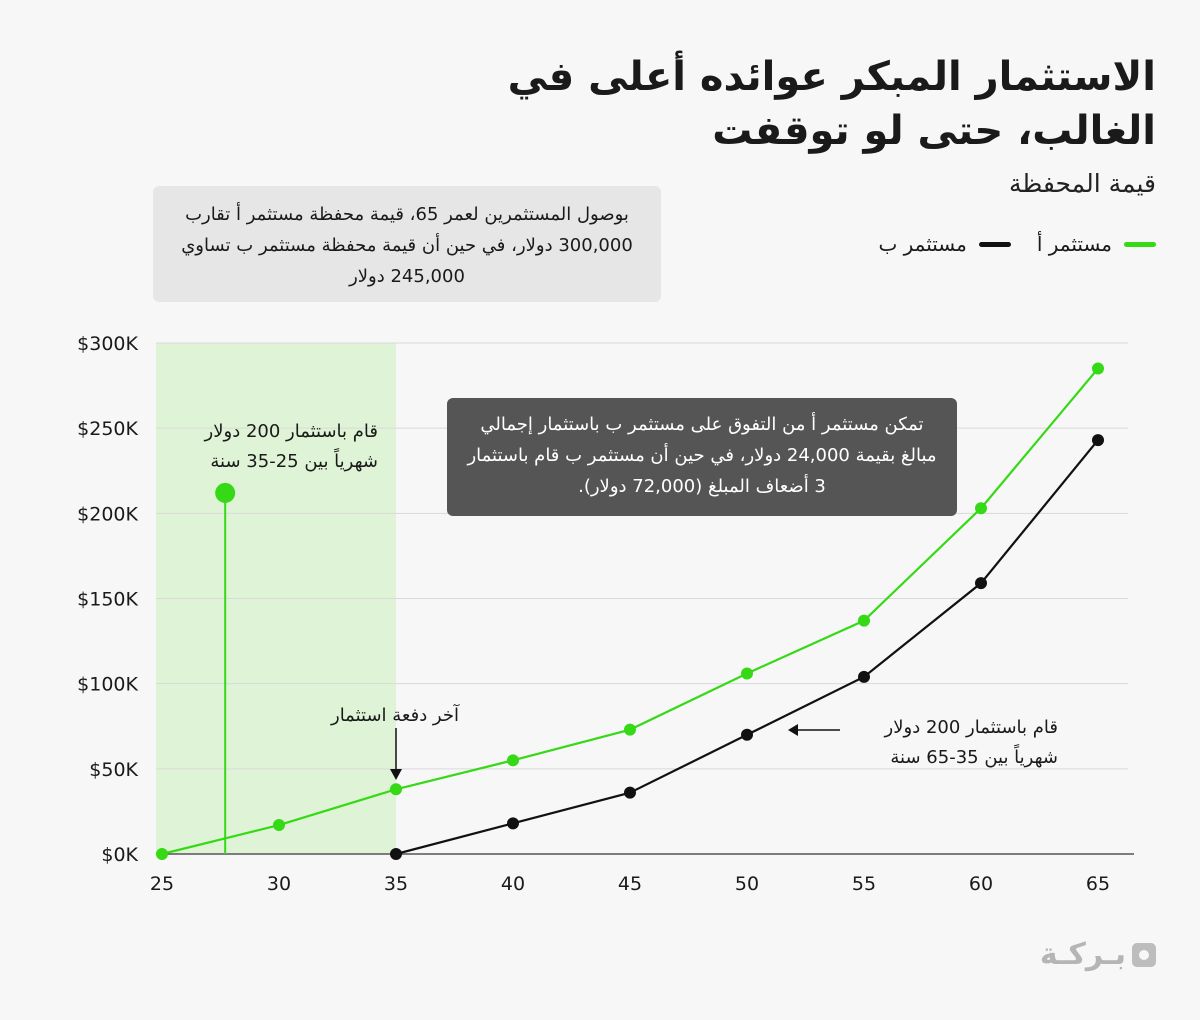 The width and height of the screenshot is (1200, 1020). What do you see at coordinates (981, 884) in the screenshot?
I see `x-tick-label: 60` at bounding box center [981, 884].